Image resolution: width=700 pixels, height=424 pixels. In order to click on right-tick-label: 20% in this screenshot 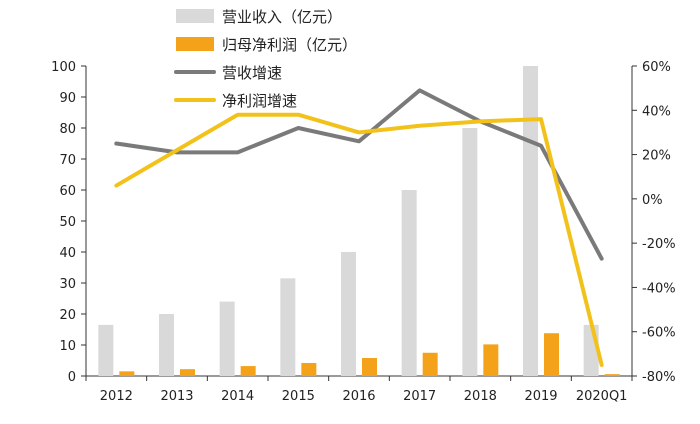, I will do `click(656, 156)`.